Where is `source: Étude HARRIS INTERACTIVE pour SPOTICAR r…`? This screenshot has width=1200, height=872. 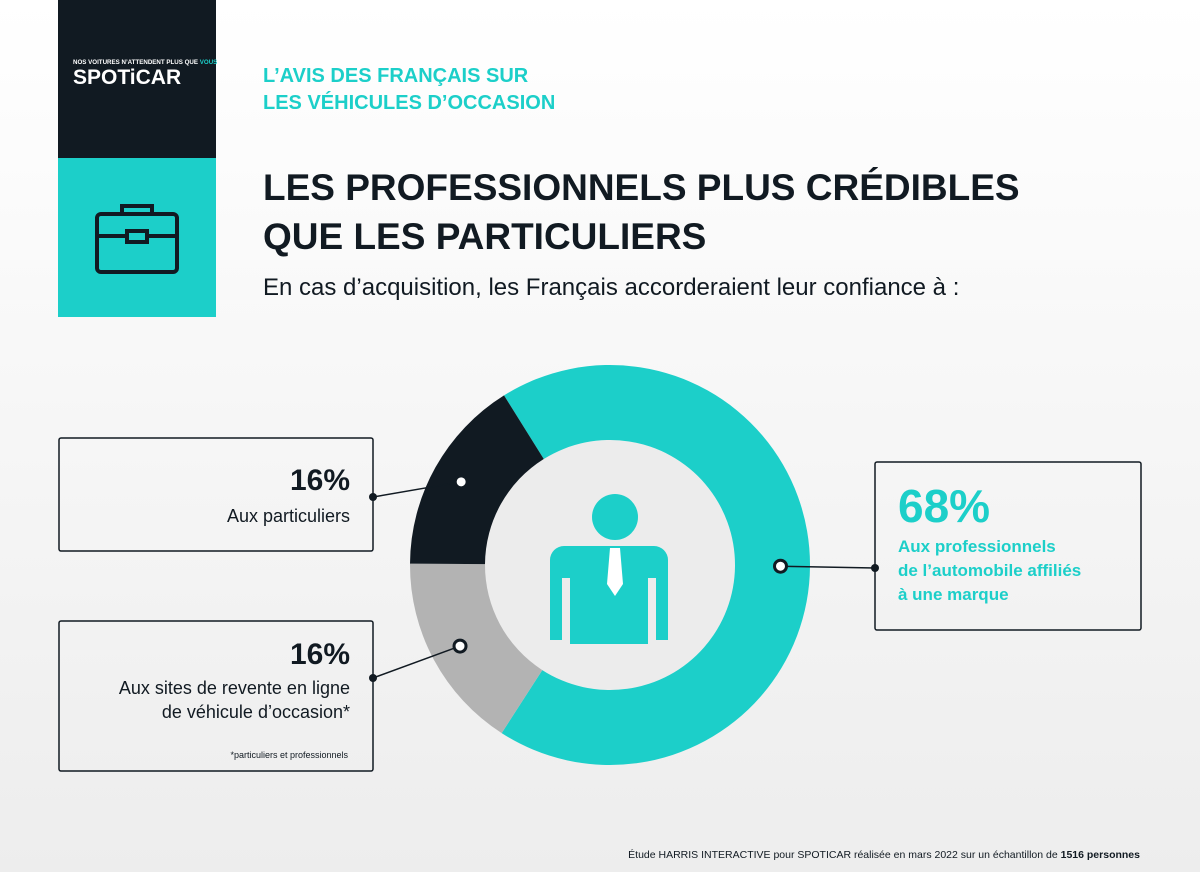 source: Étude HARRIS INTERACTIVE pour SPOTICAR r… is located at coordinates (884, 854).